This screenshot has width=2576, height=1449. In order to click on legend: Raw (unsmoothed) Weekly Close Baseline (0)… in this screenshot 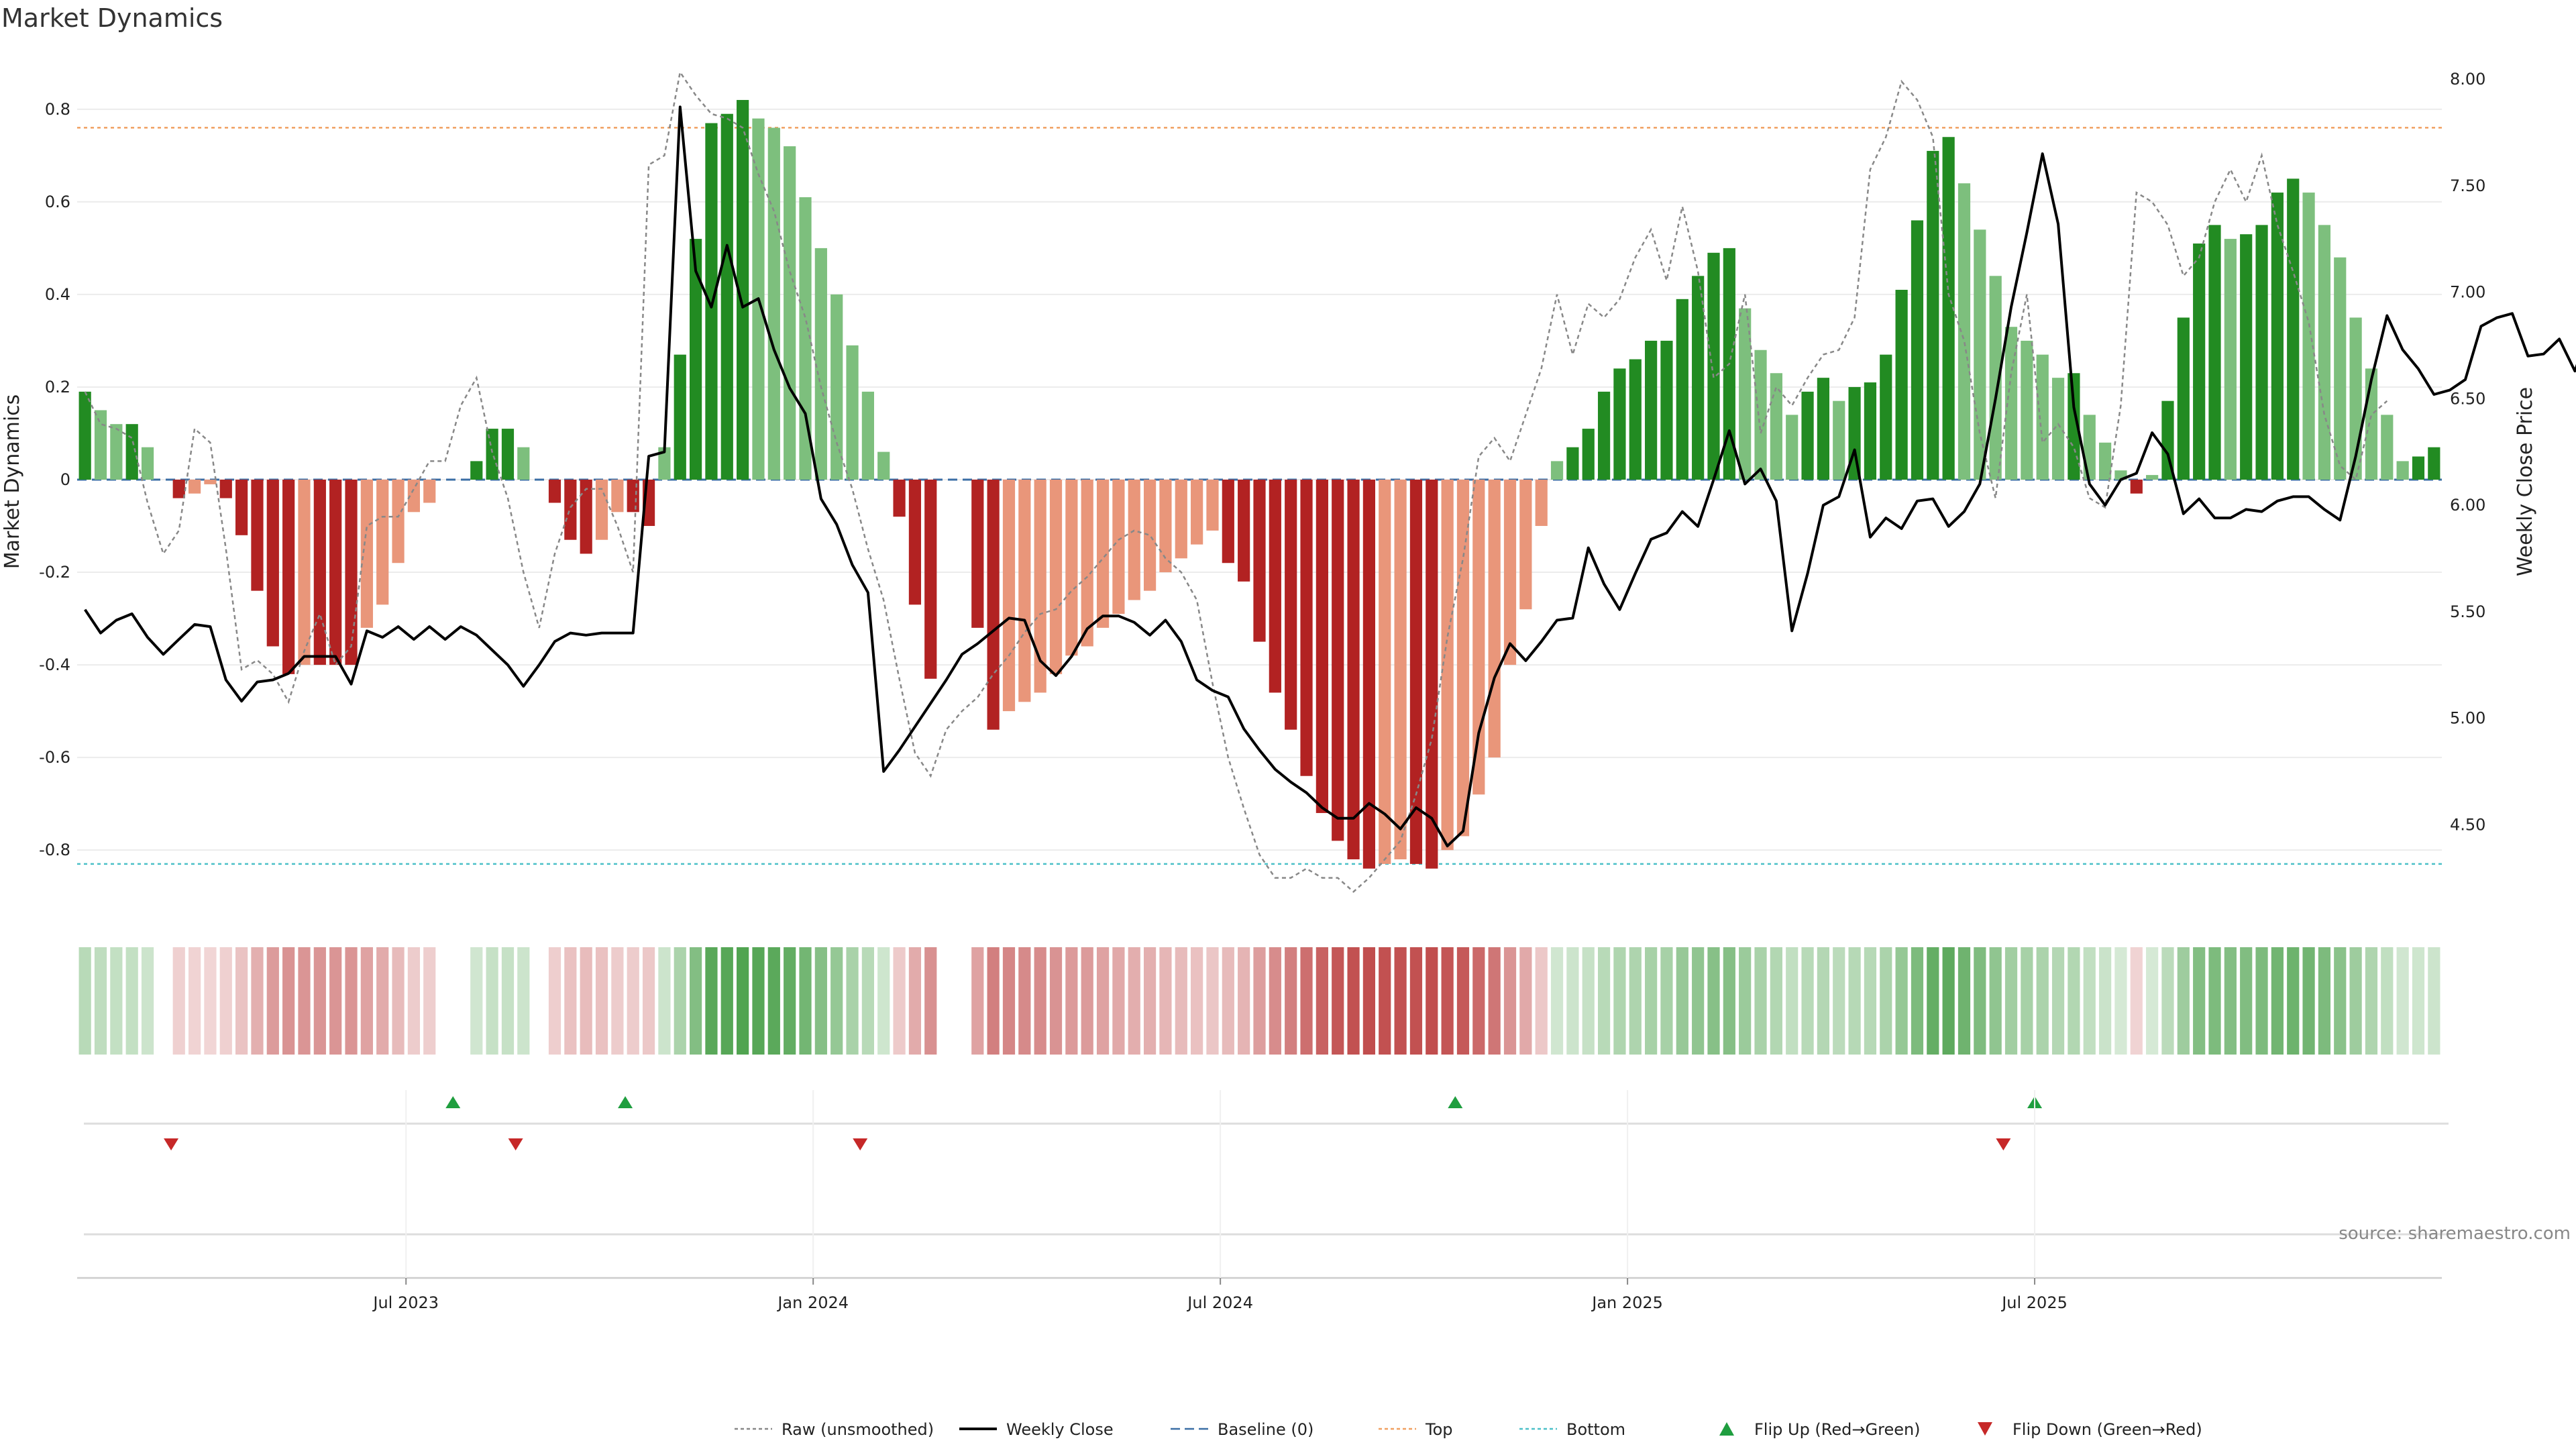, I will do `click(1468, 1429)`.